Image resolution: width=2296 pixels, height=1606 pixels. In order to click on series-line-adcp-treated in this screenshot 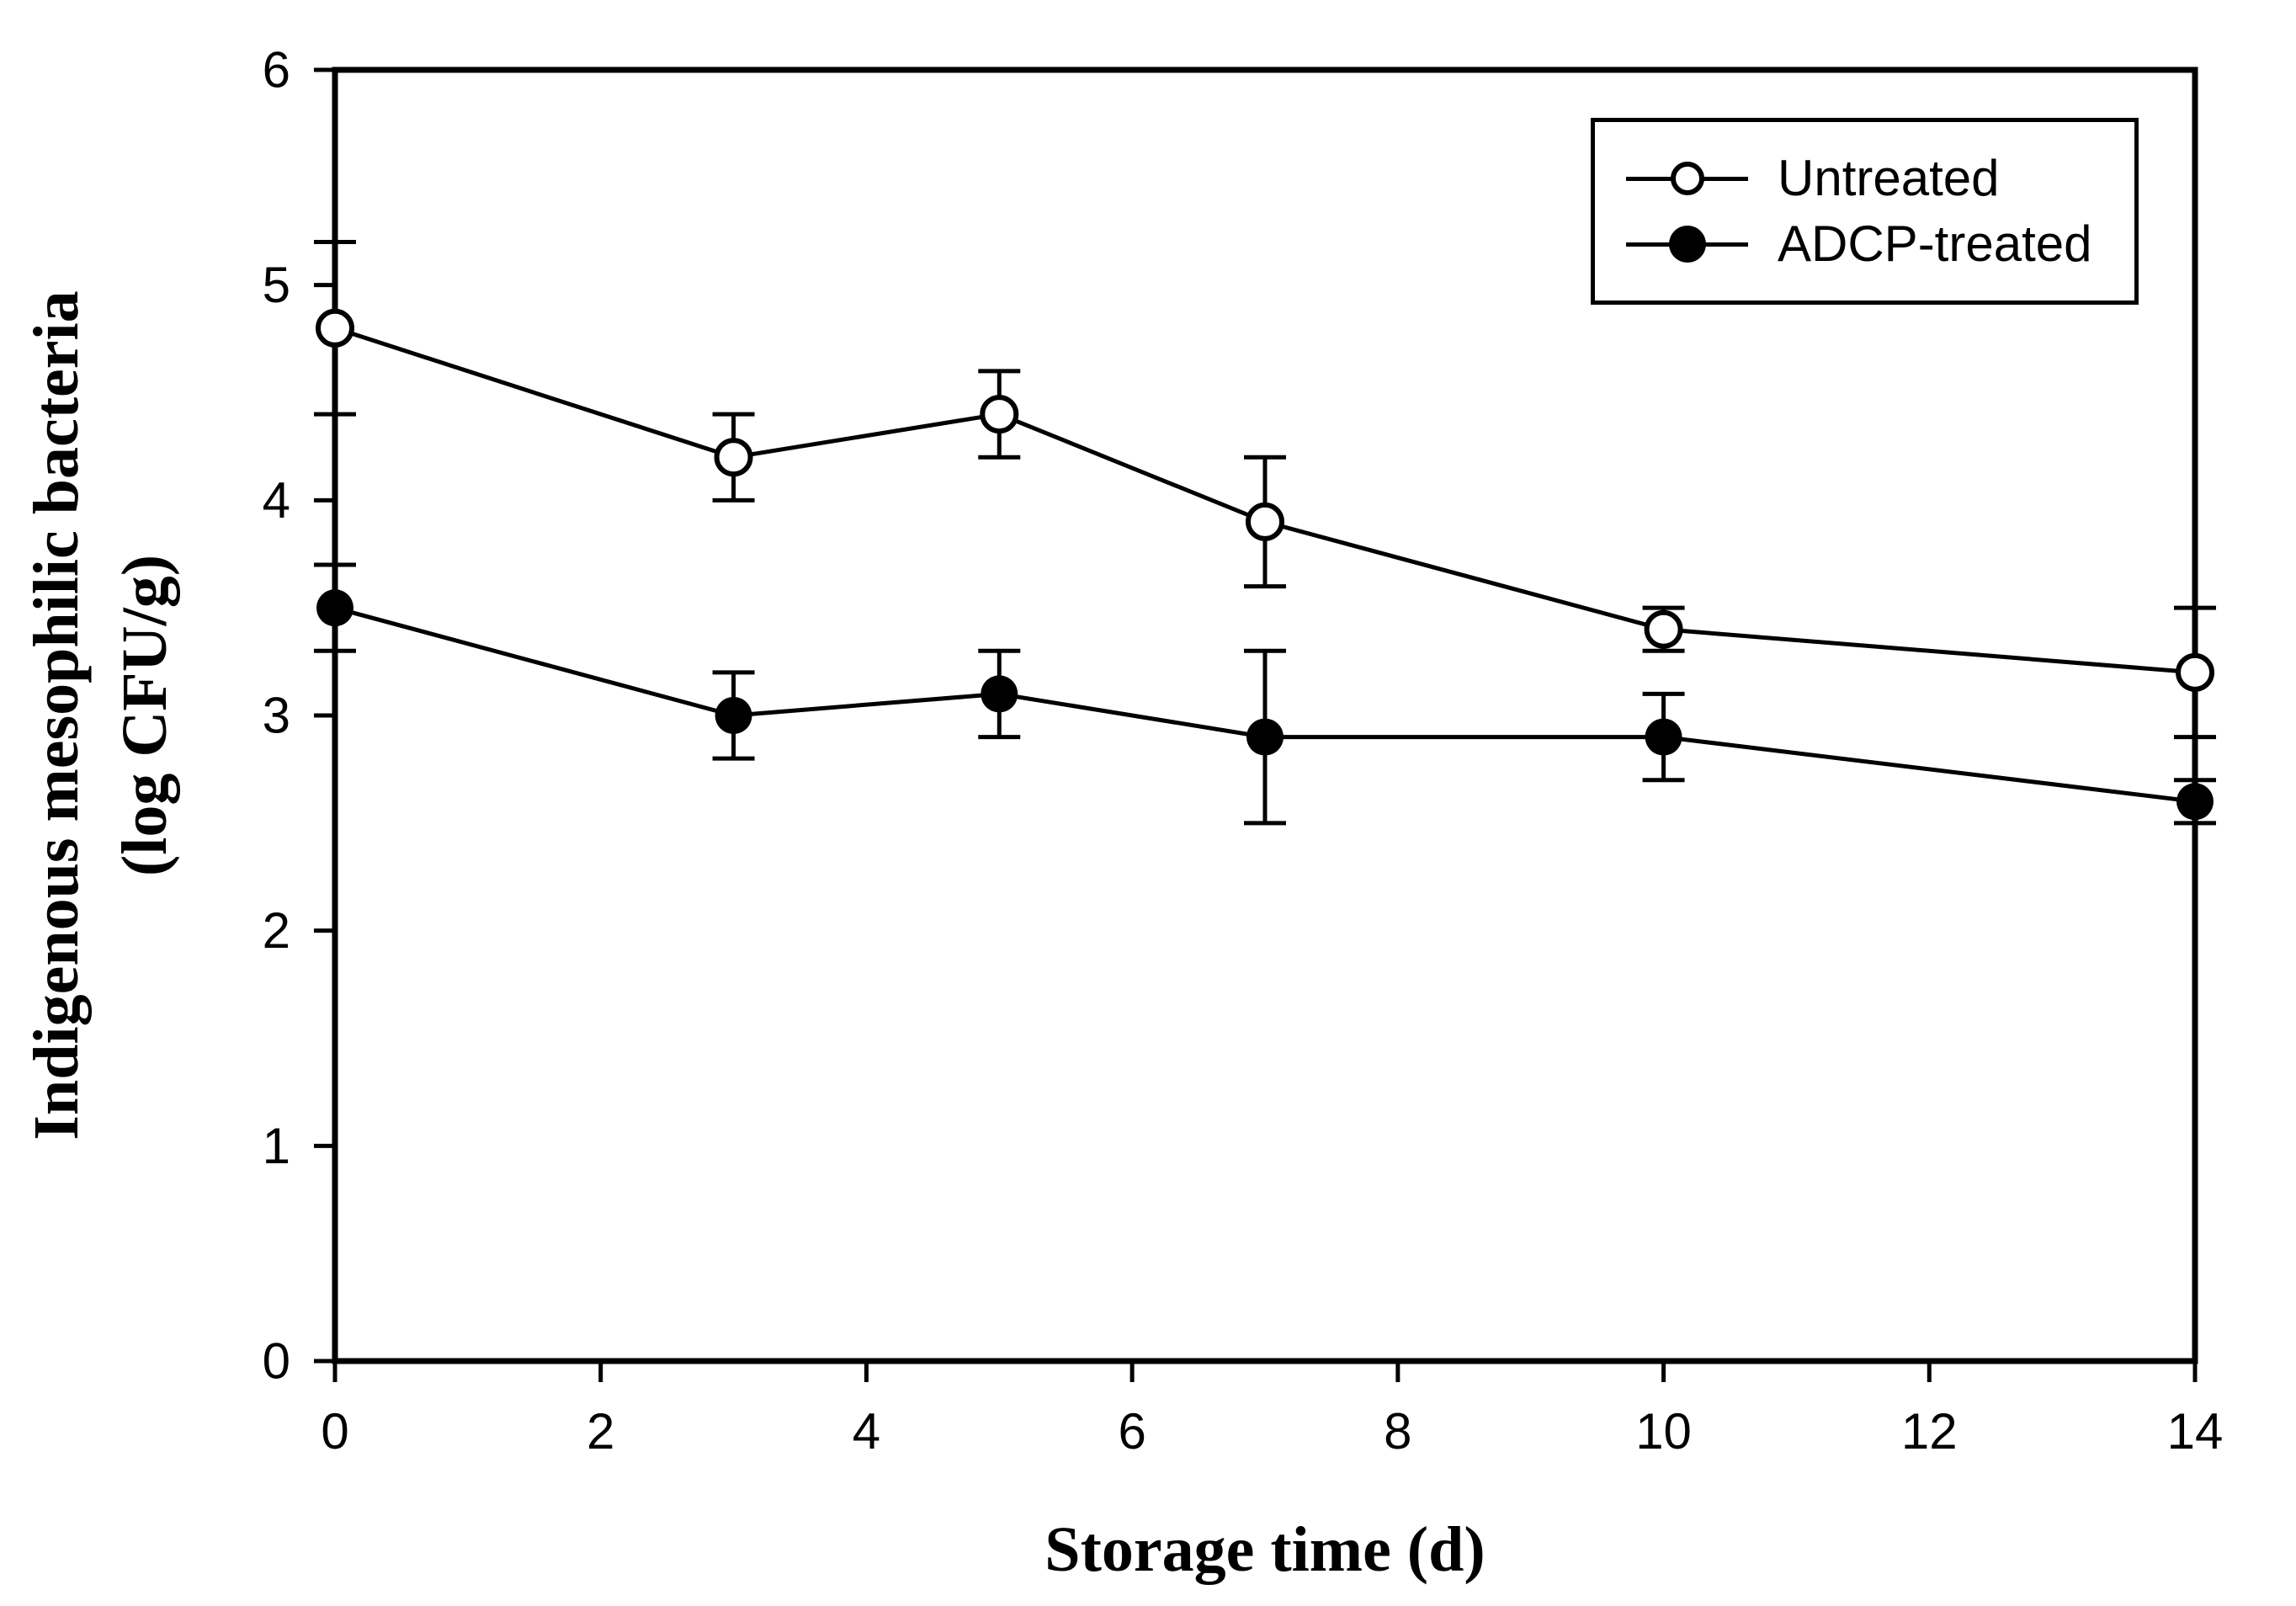, I will do `click(1265, 705)`.